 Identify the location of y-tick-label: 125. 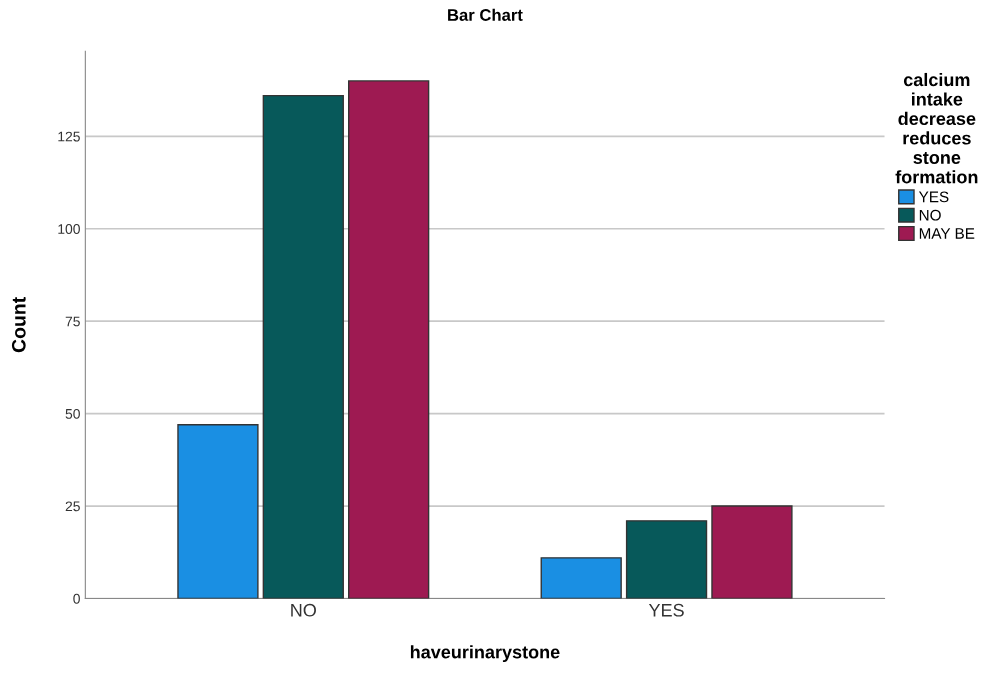
(69, 136).